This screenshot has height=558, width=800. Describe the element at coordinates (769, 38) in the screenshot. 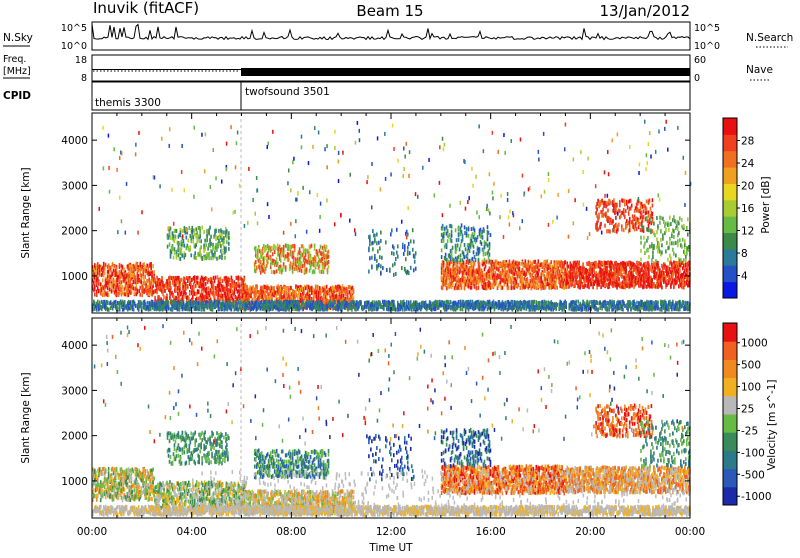

I see `nsearch-label: N.Search` at that location.